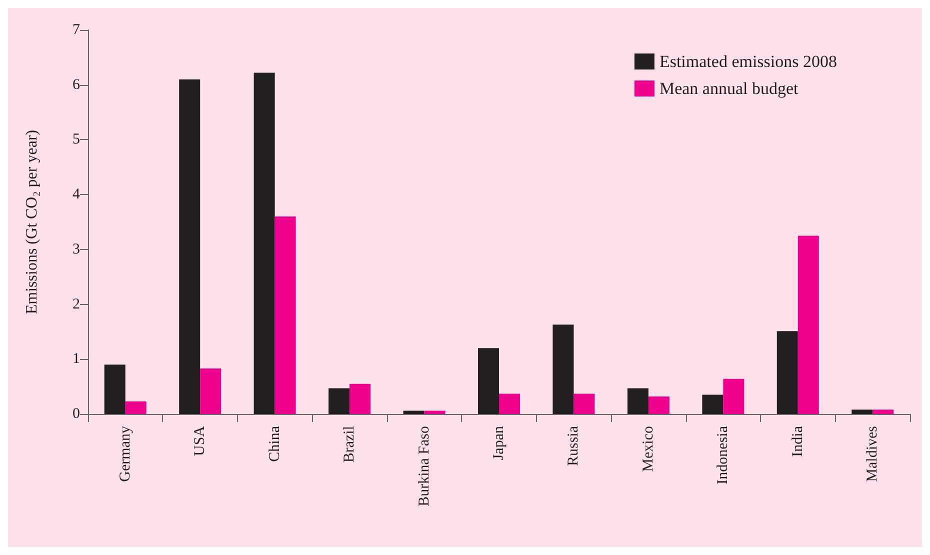 The width and height of the screenshot is (930, 555). Describe the element at coordinates (274, 444) in the screenshot. I see `x-tick-label: China` at that location.